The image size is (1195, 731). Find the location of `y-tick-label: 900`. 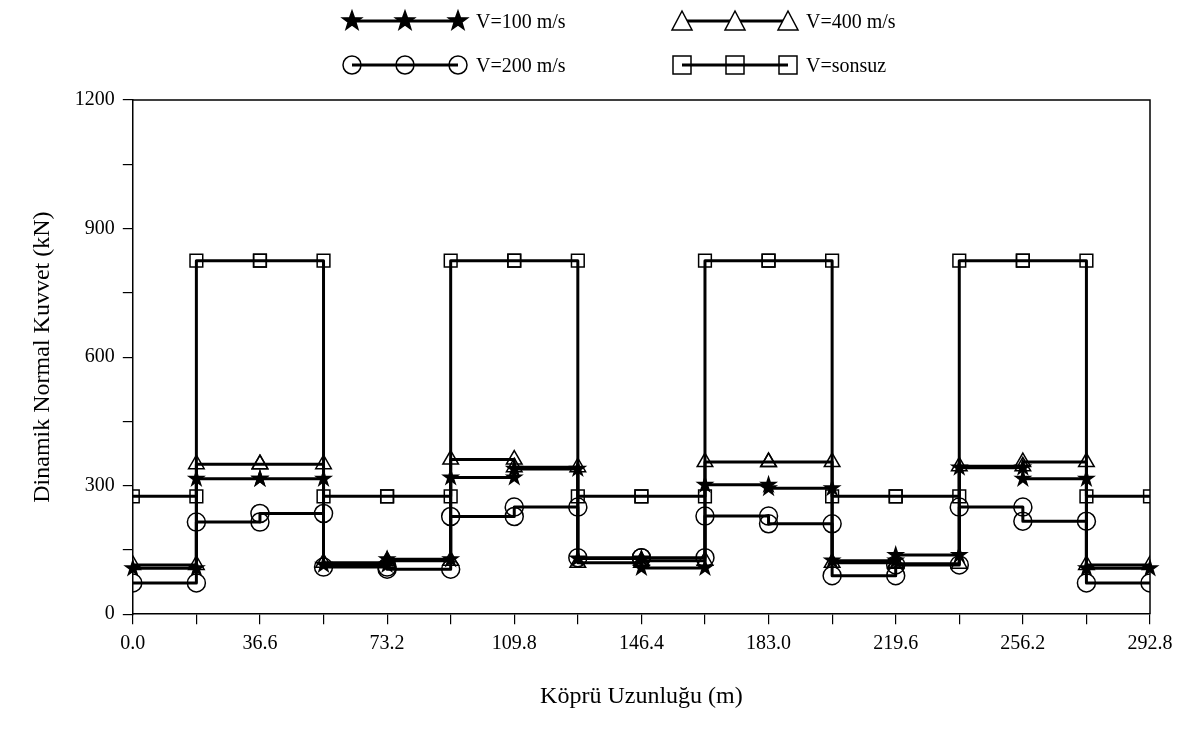

y-tick-label: 900 is located at coordinates (99, 226).